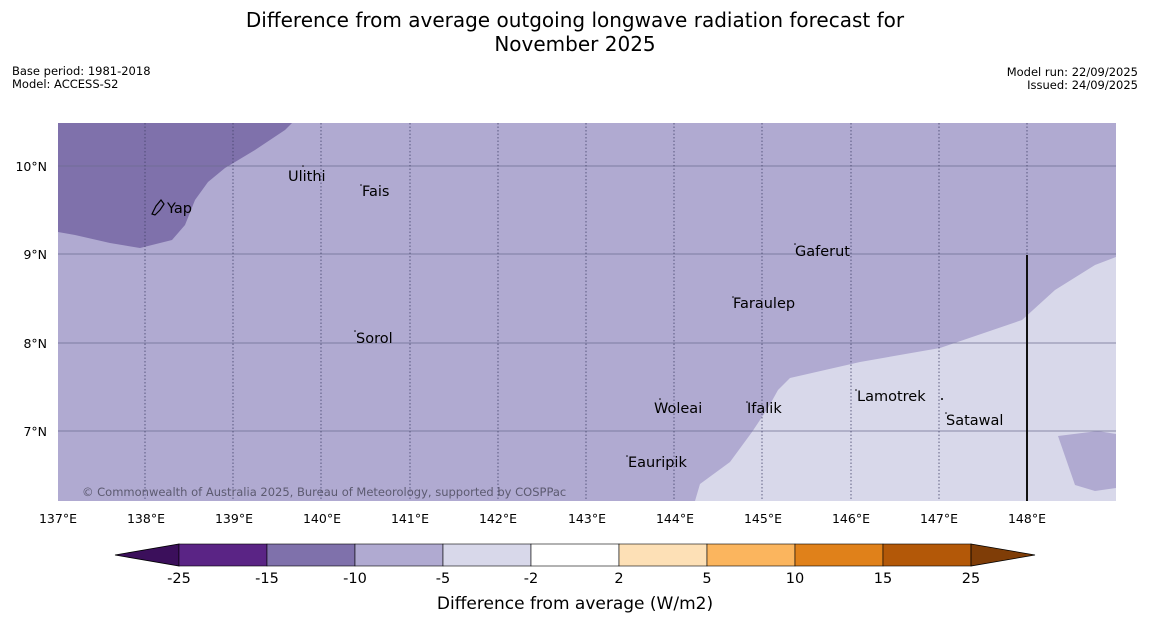 The image size is (1150, 644). What do you see at coordinates (1003, 555) in the screenshot?
I see `colorbar-extend-high` at bounding box center [1003, 555].